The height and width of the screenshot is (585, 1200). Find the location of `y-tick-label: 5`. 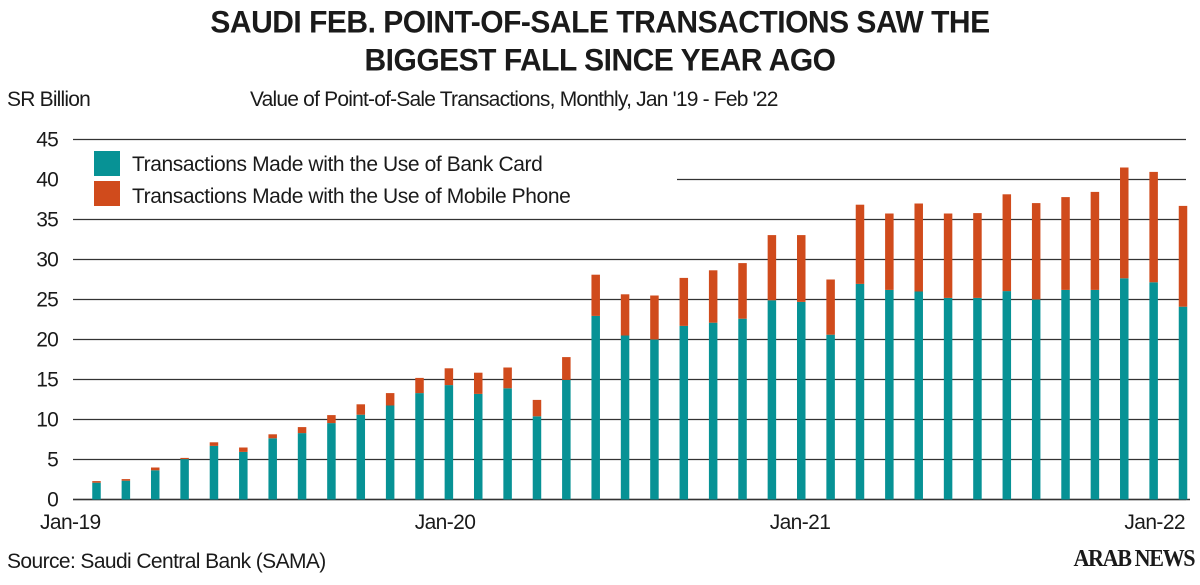

y-tick-label: 5 is located at coordinates (52, 460).